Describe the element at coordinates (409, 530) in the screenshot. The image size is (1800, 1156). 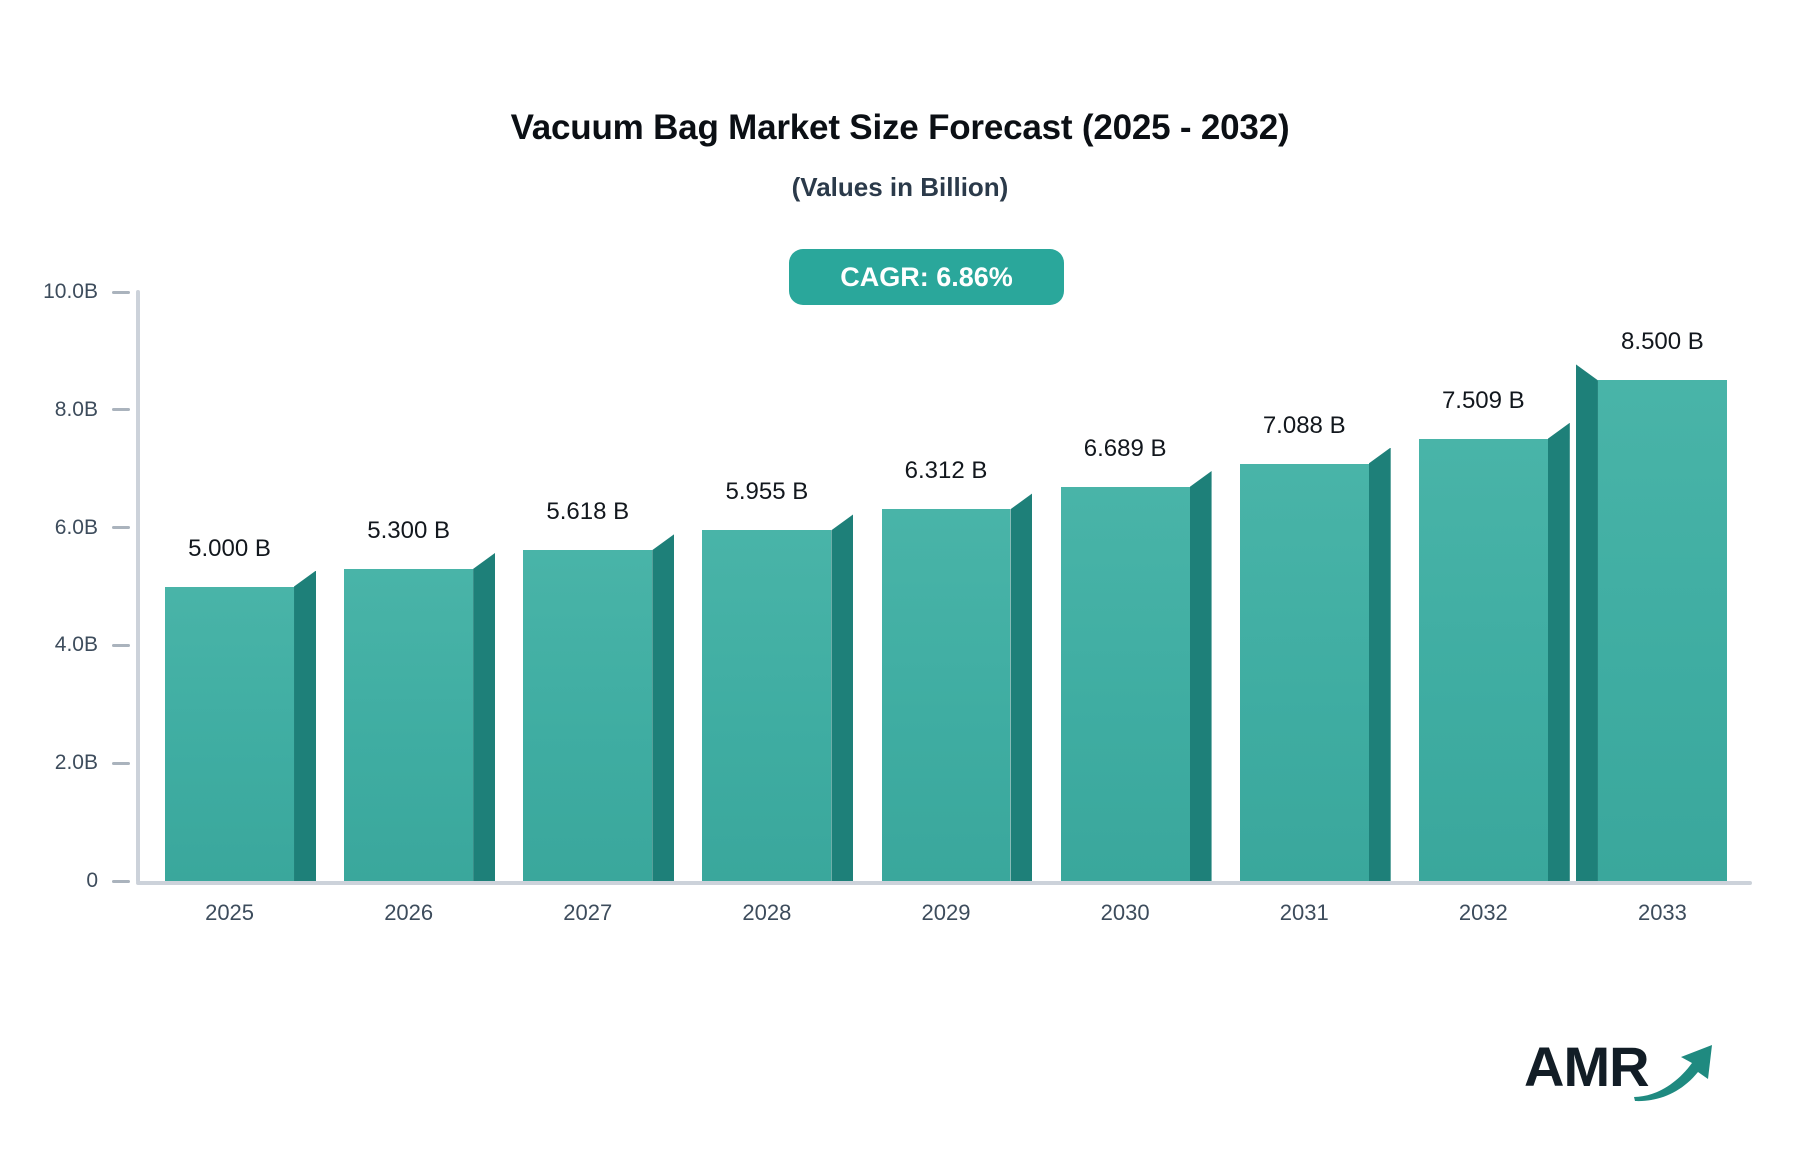
I see `bar-value-label: 5.300 B` at that location.